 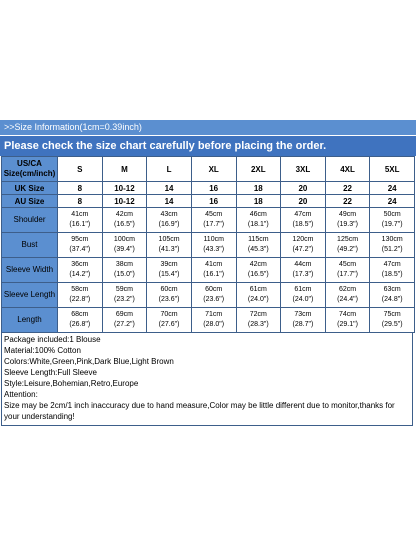 What do you see at coordinates (303, 320) in the screenshot?
I see `measurement-cell: 73cm (28.7")` at bounding box center [303, 320].